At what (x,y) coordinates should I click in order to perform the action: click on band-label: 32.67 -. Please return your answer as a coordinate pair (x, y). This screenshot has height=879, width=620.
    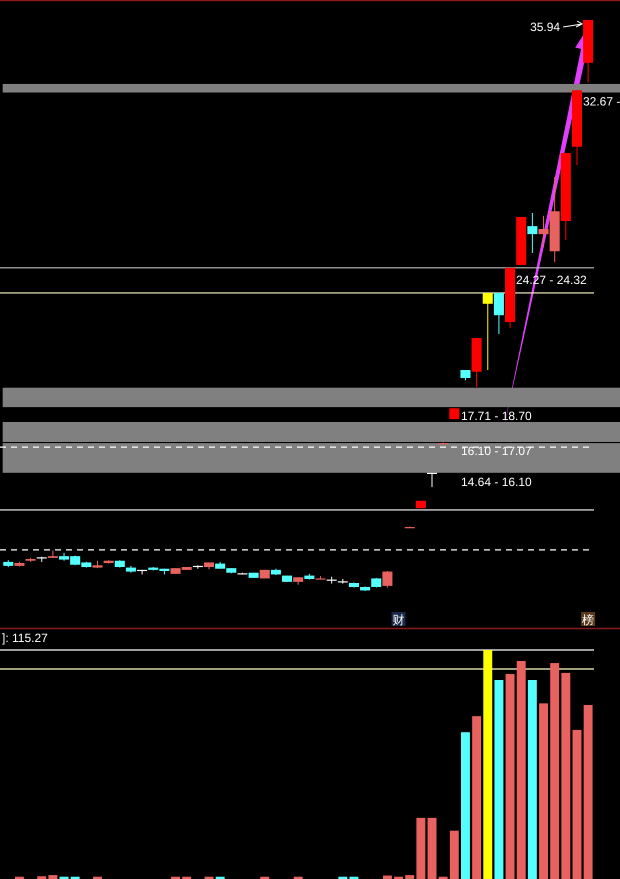
    Looking at the image, I should click on (601, 101).